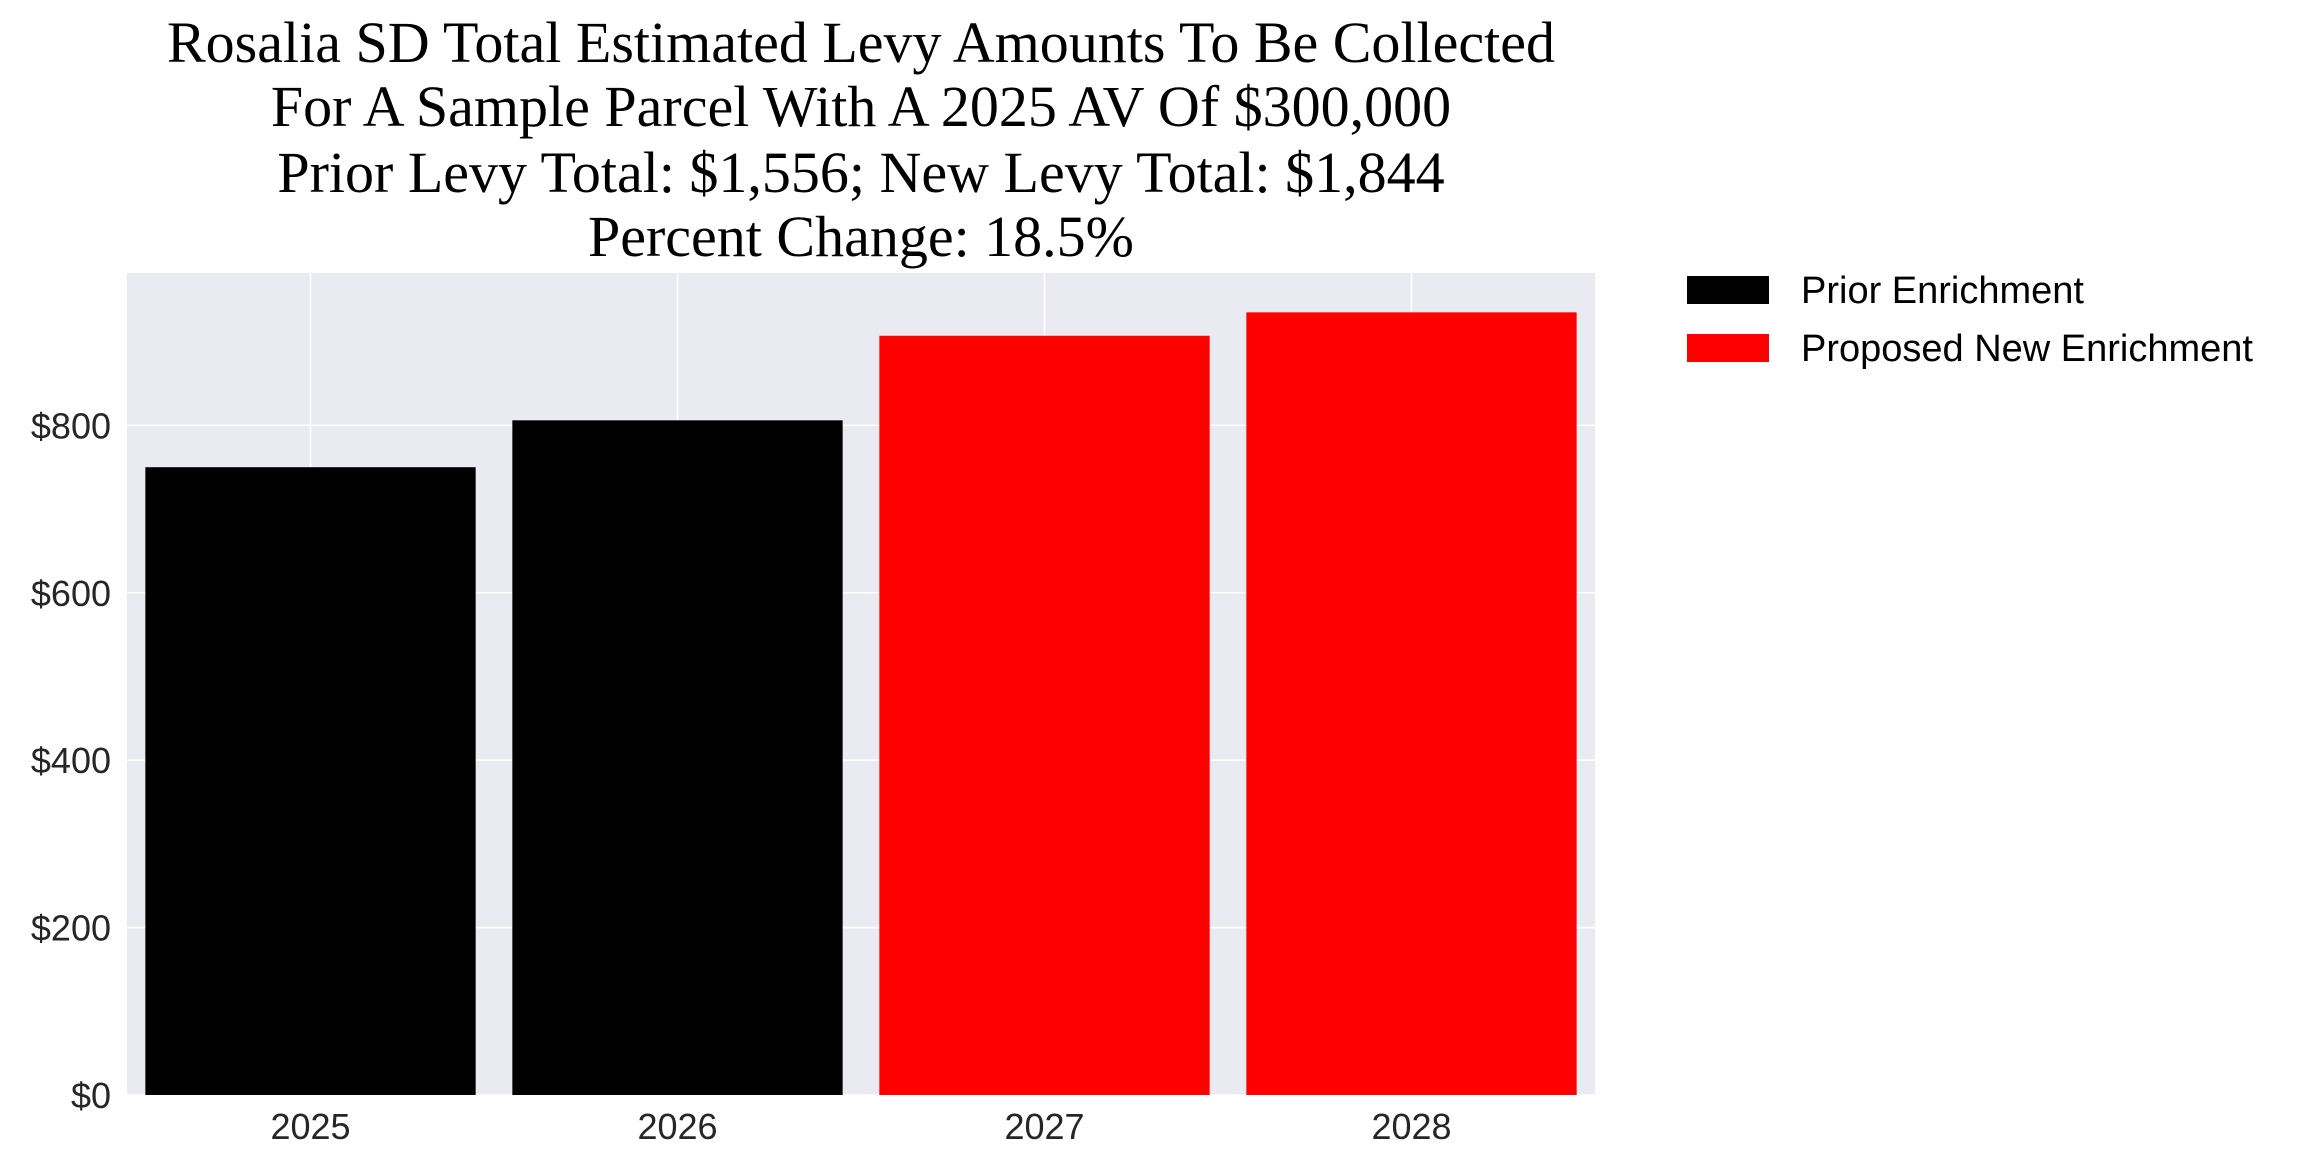 Image resolution: width=2304 pixels, height=1157 pixels. Describe the element at coordinates (677, 1126) in the screenshot. I see `x-tick-label: 2026` at that location.